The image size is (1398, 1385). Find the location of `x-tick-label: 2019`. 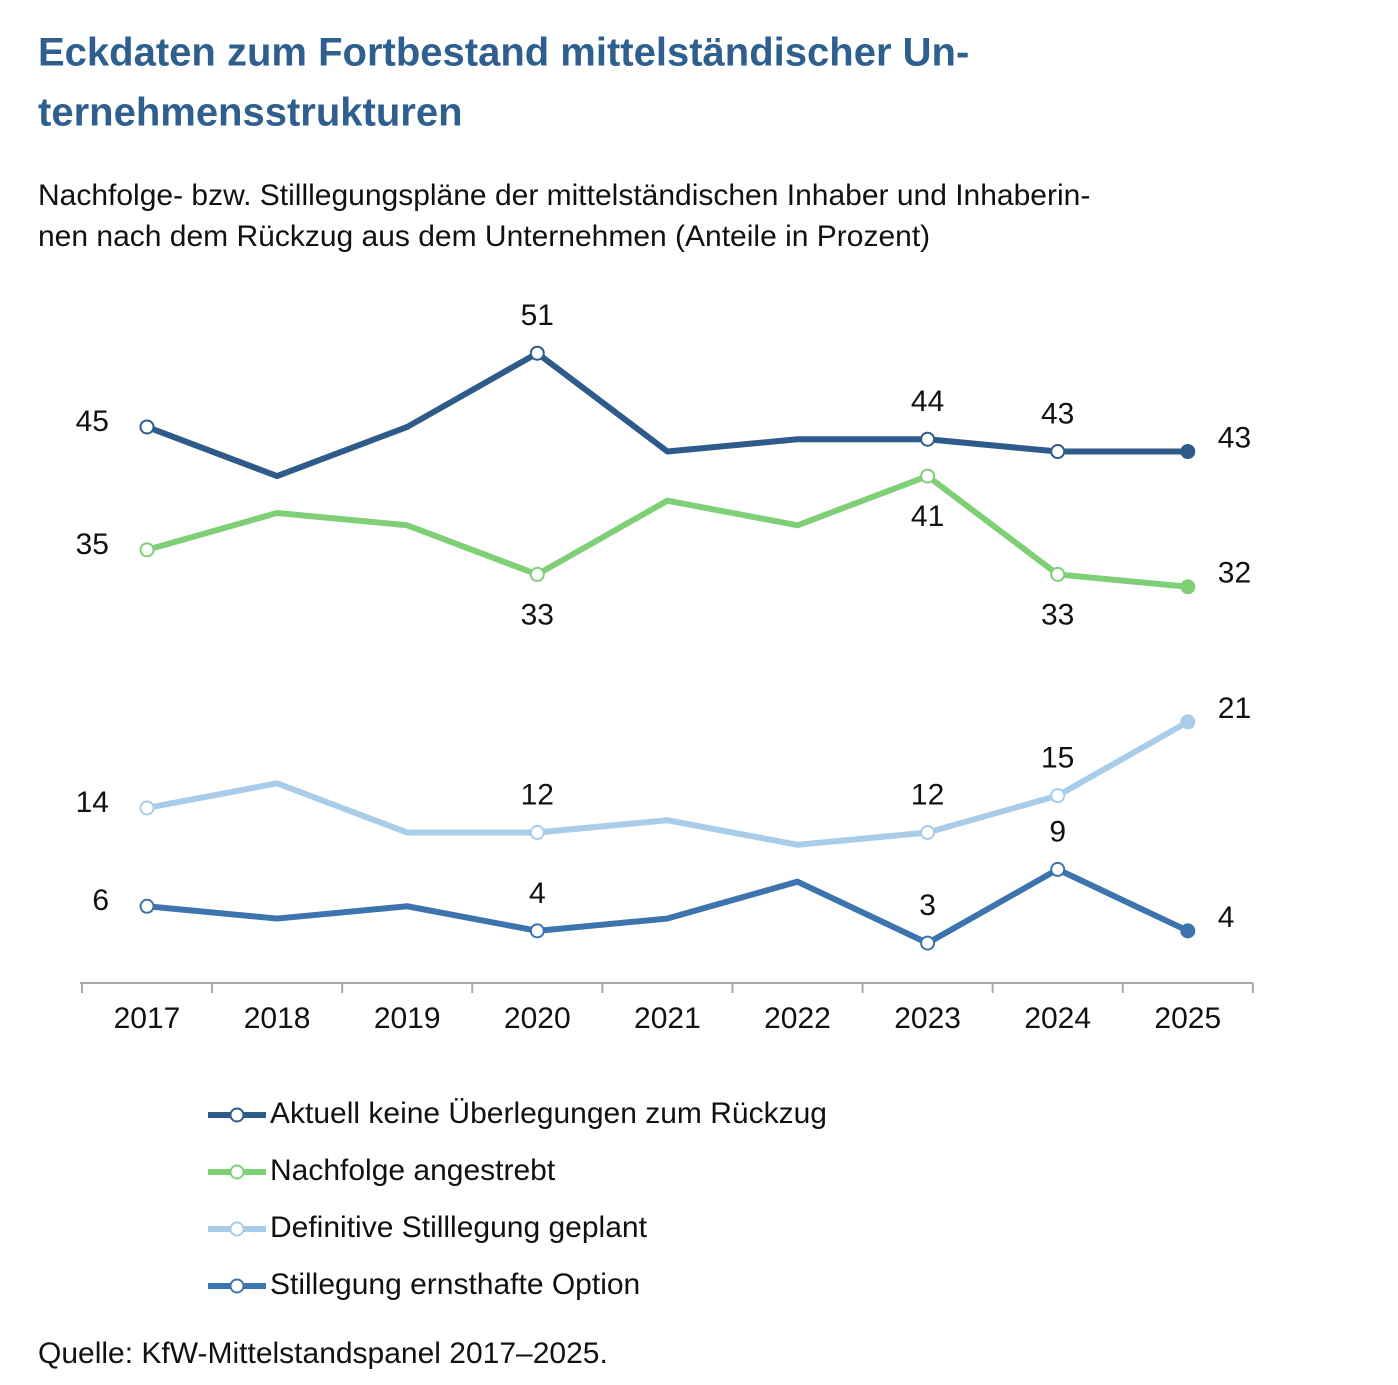

x-tick-label: 2019 is located at coordinates (407, 1018).